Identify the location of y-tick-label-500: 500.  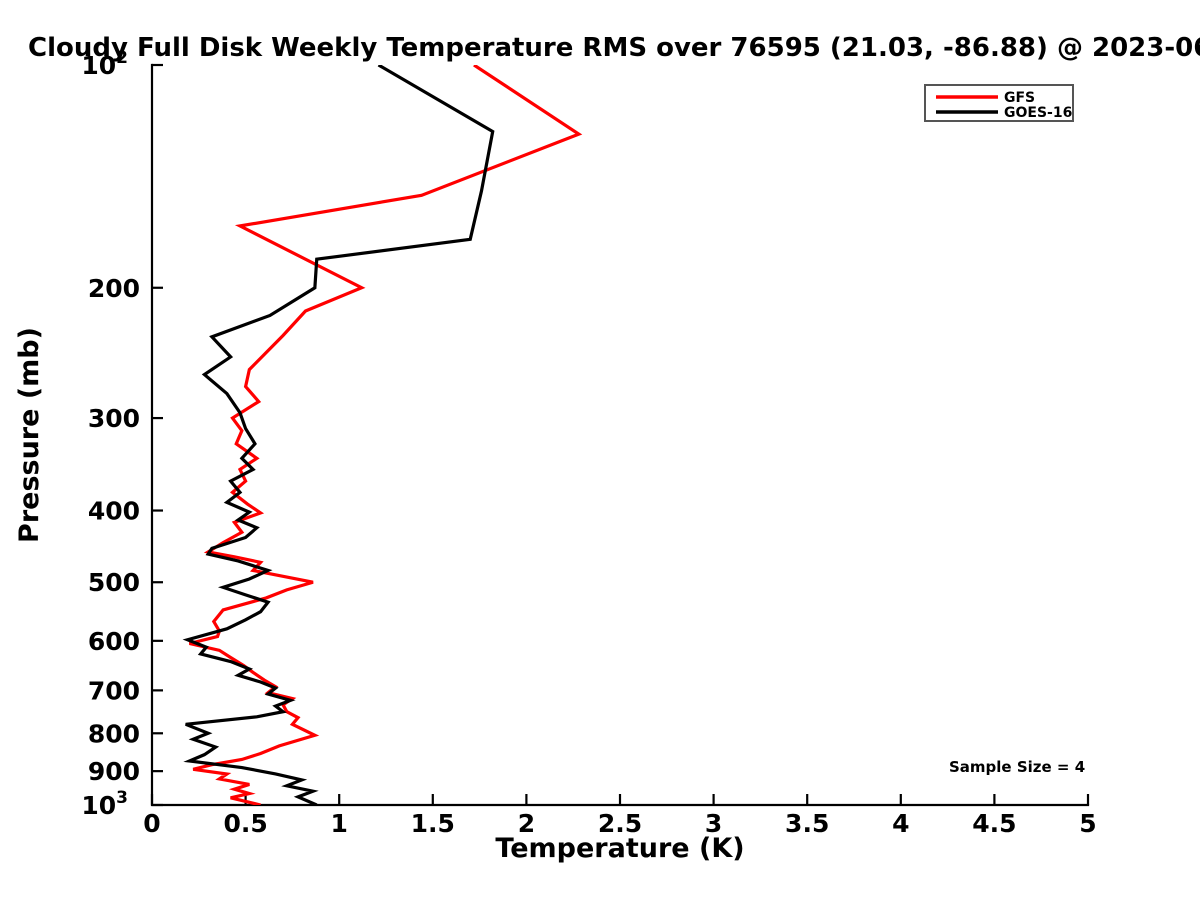
(114, 582).